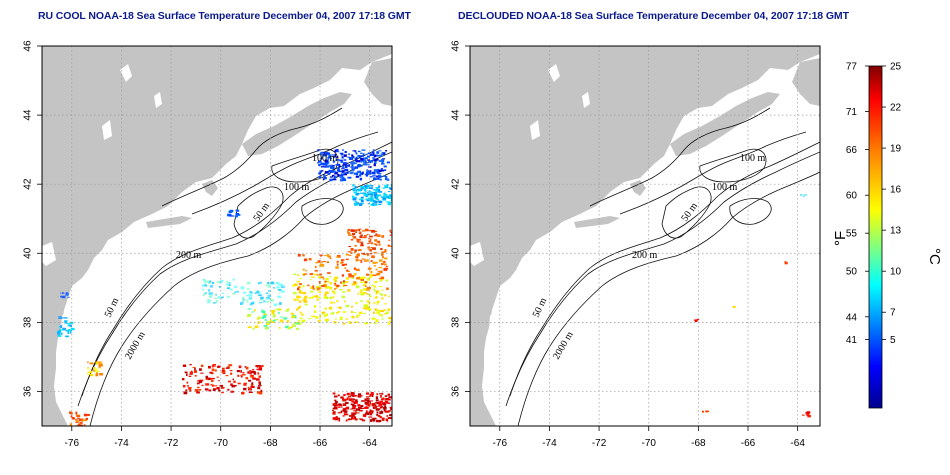 Image resolution: width=950 pixels, height=475 pixels. What do you see at coordinates (171, 443) in the screenshot?
I see `x-tick-label: -72` at bounding box center [171, 443].